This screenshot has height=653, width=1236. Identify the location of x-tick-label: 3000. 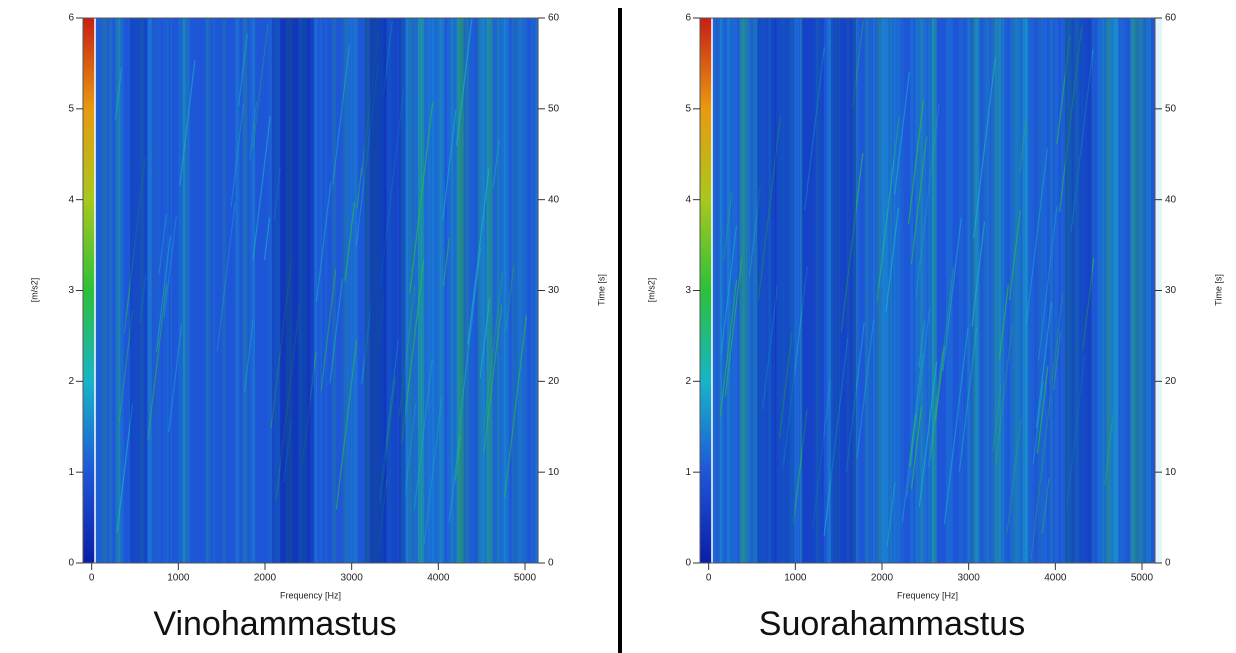
(352, 578).